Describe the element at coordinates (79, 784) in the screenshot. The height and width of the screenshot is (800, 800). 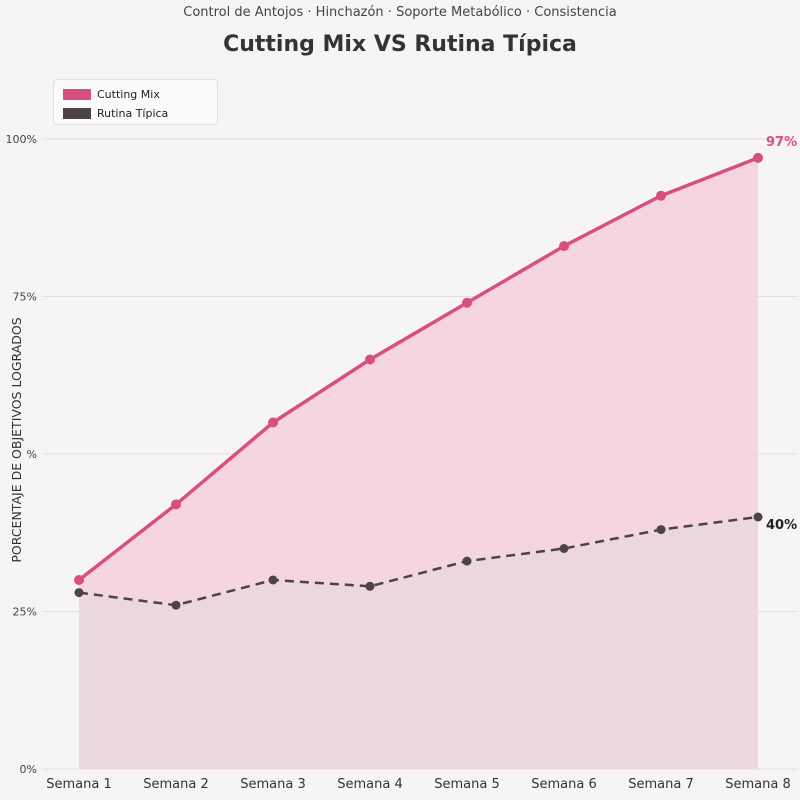
I see `x-tick-label-0: Semana 1` at that location.